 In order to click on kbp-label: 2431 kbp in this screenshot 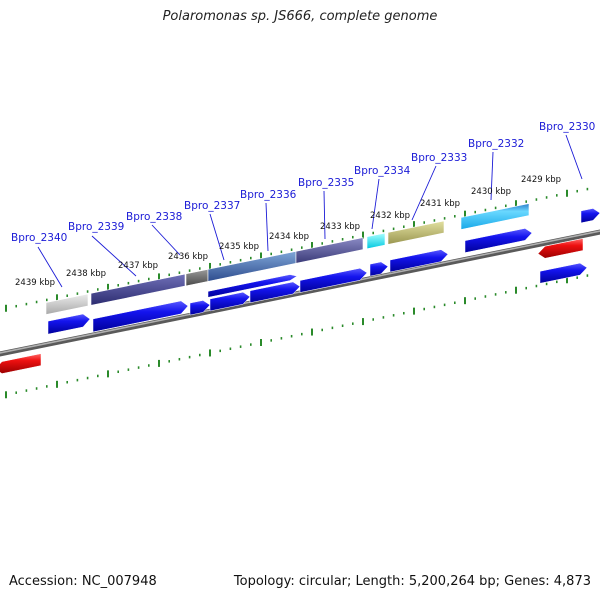, I will do `click(440, 204)`.